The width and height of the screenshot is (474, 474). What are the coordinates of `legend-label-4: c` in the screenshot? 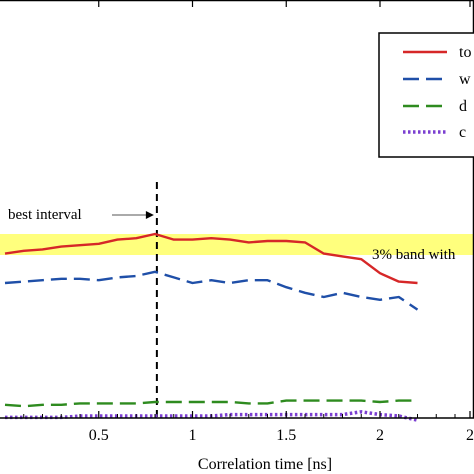 It's located at (462, 132).